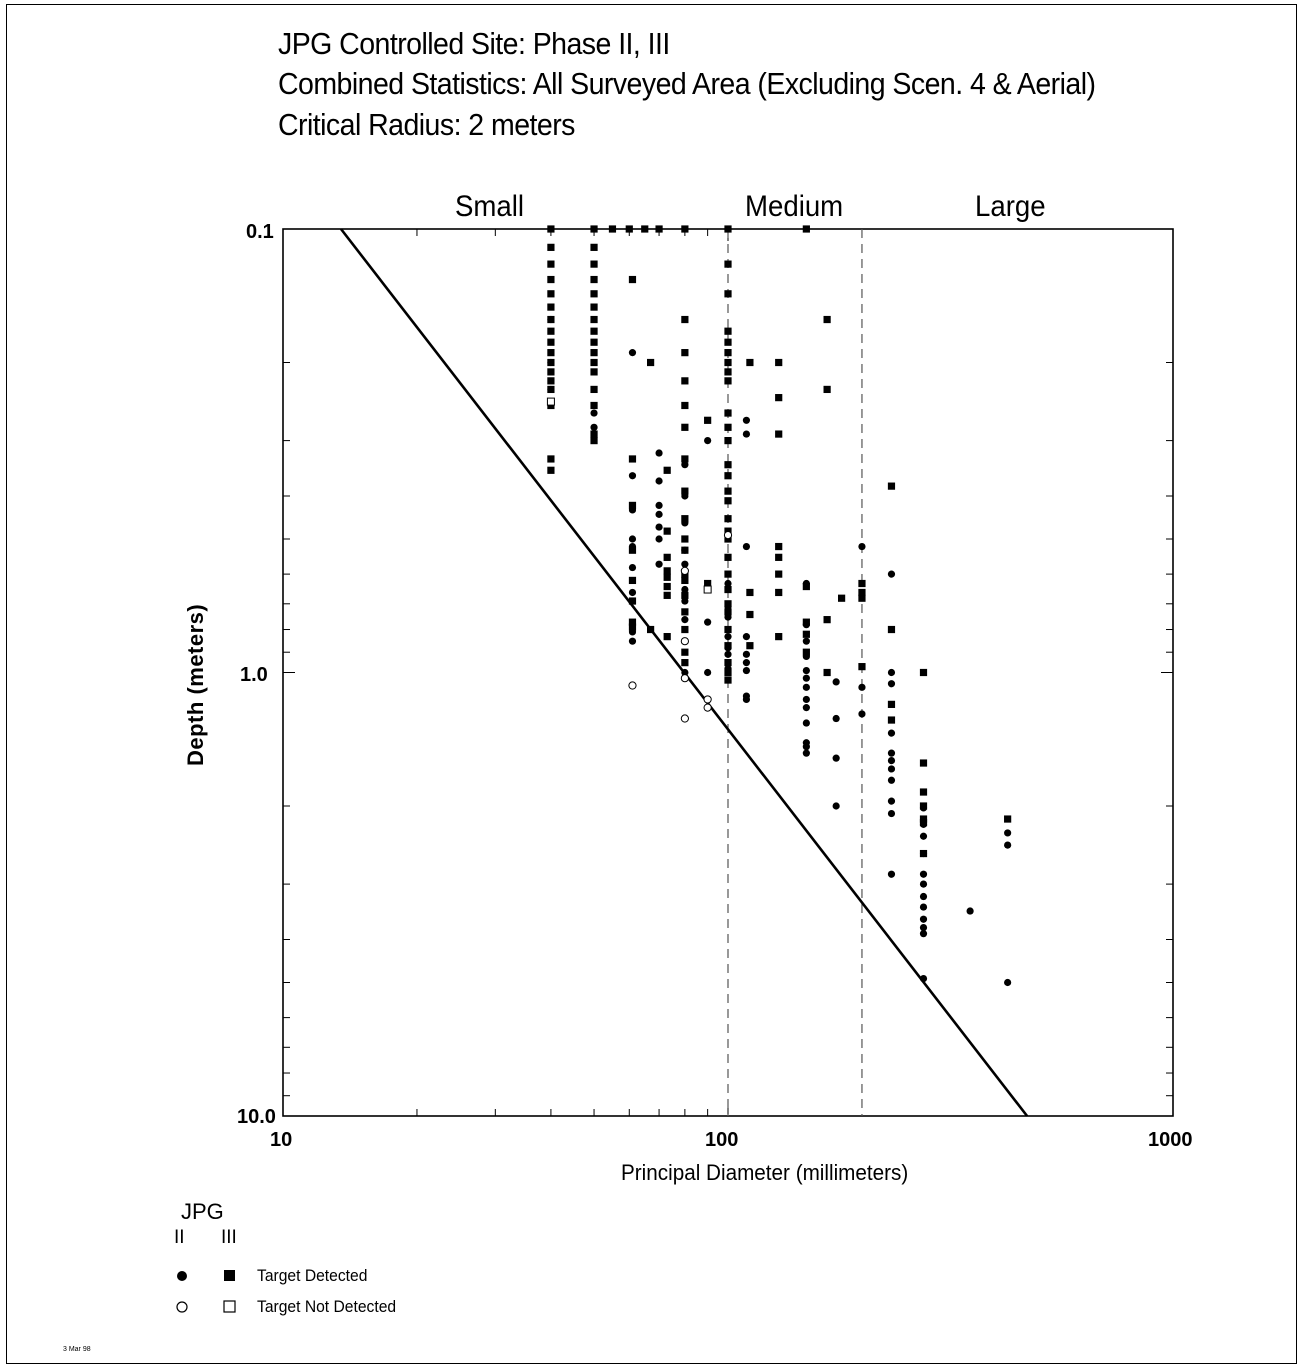  What do you see at coordinates (256, 1117) in the screenshot?
I see `y-tick-label: 10.0` at bounding box center [256, 1117].